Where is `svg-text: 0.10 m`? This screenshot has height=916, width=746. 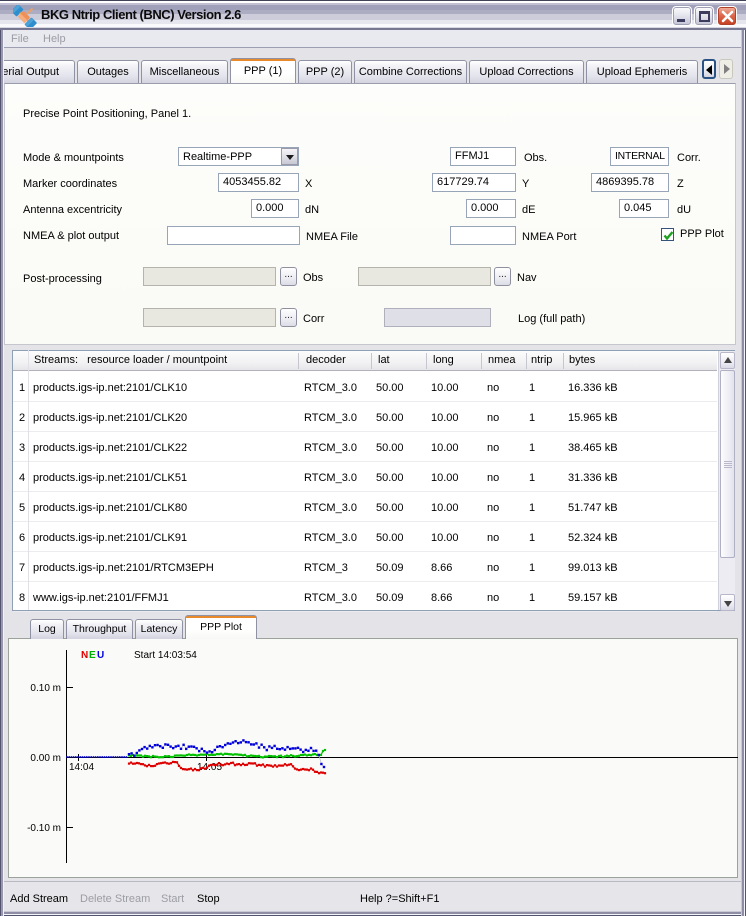 svg-text: 0.10 m is located at coordinates (45, 688).